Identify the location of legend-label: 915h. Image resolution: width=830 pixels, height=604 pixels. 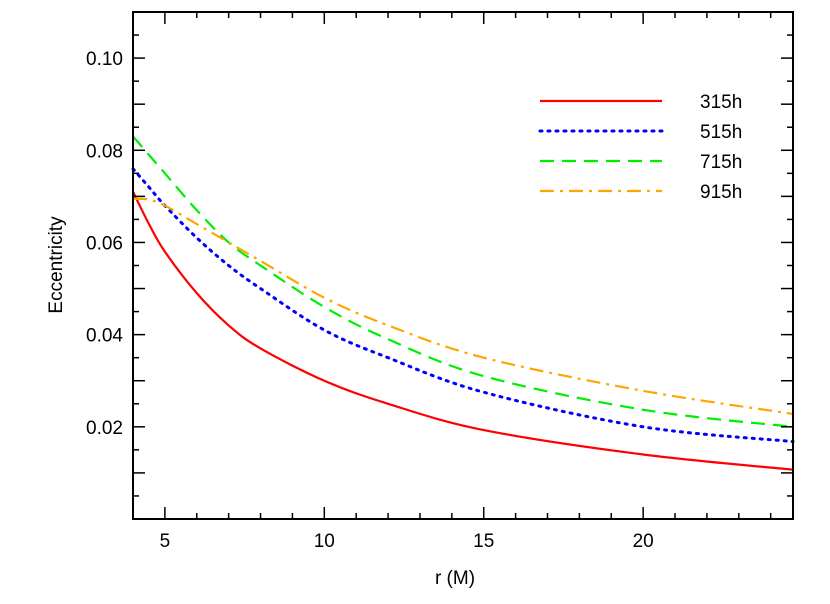
(721, 192).